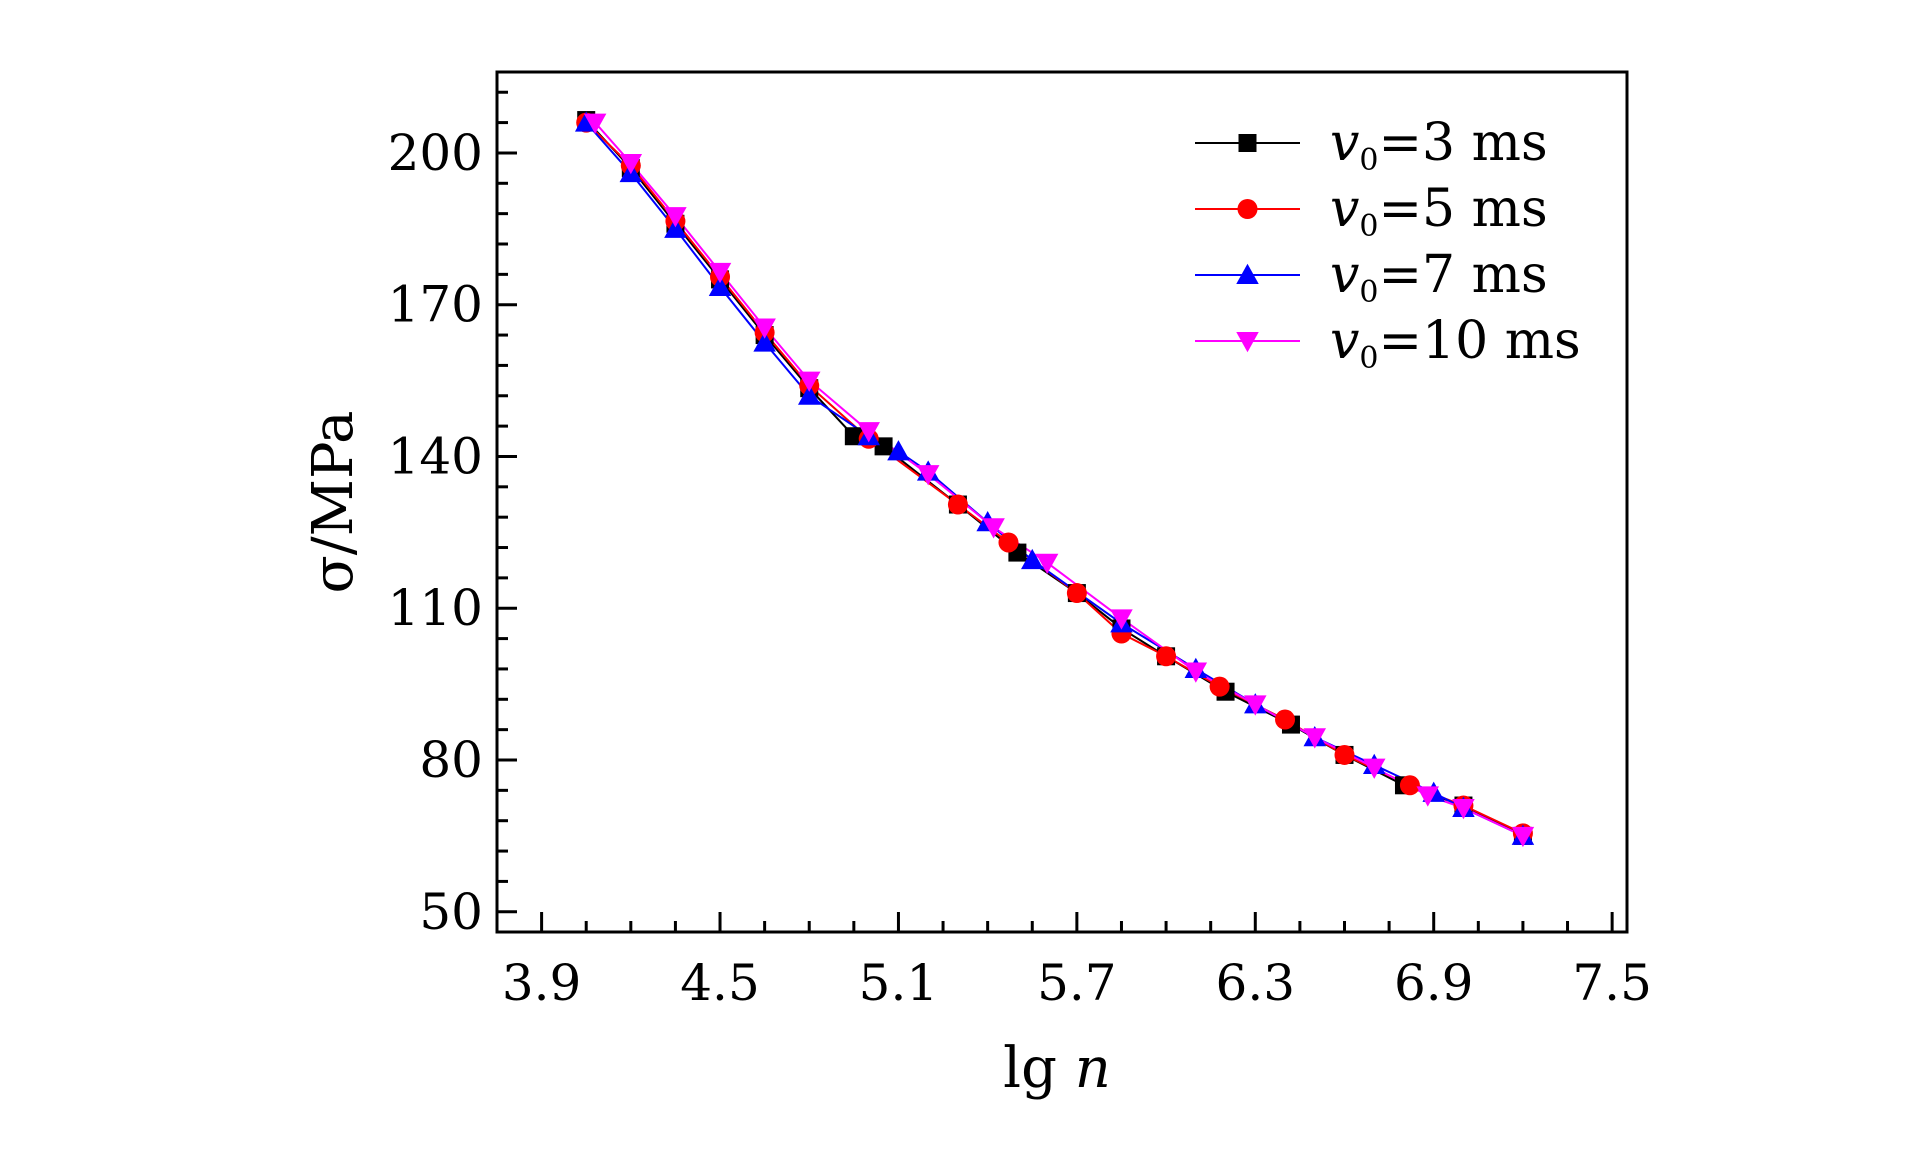  I want to click on legend-label-rest: =5 ms, so click(1462, 209).